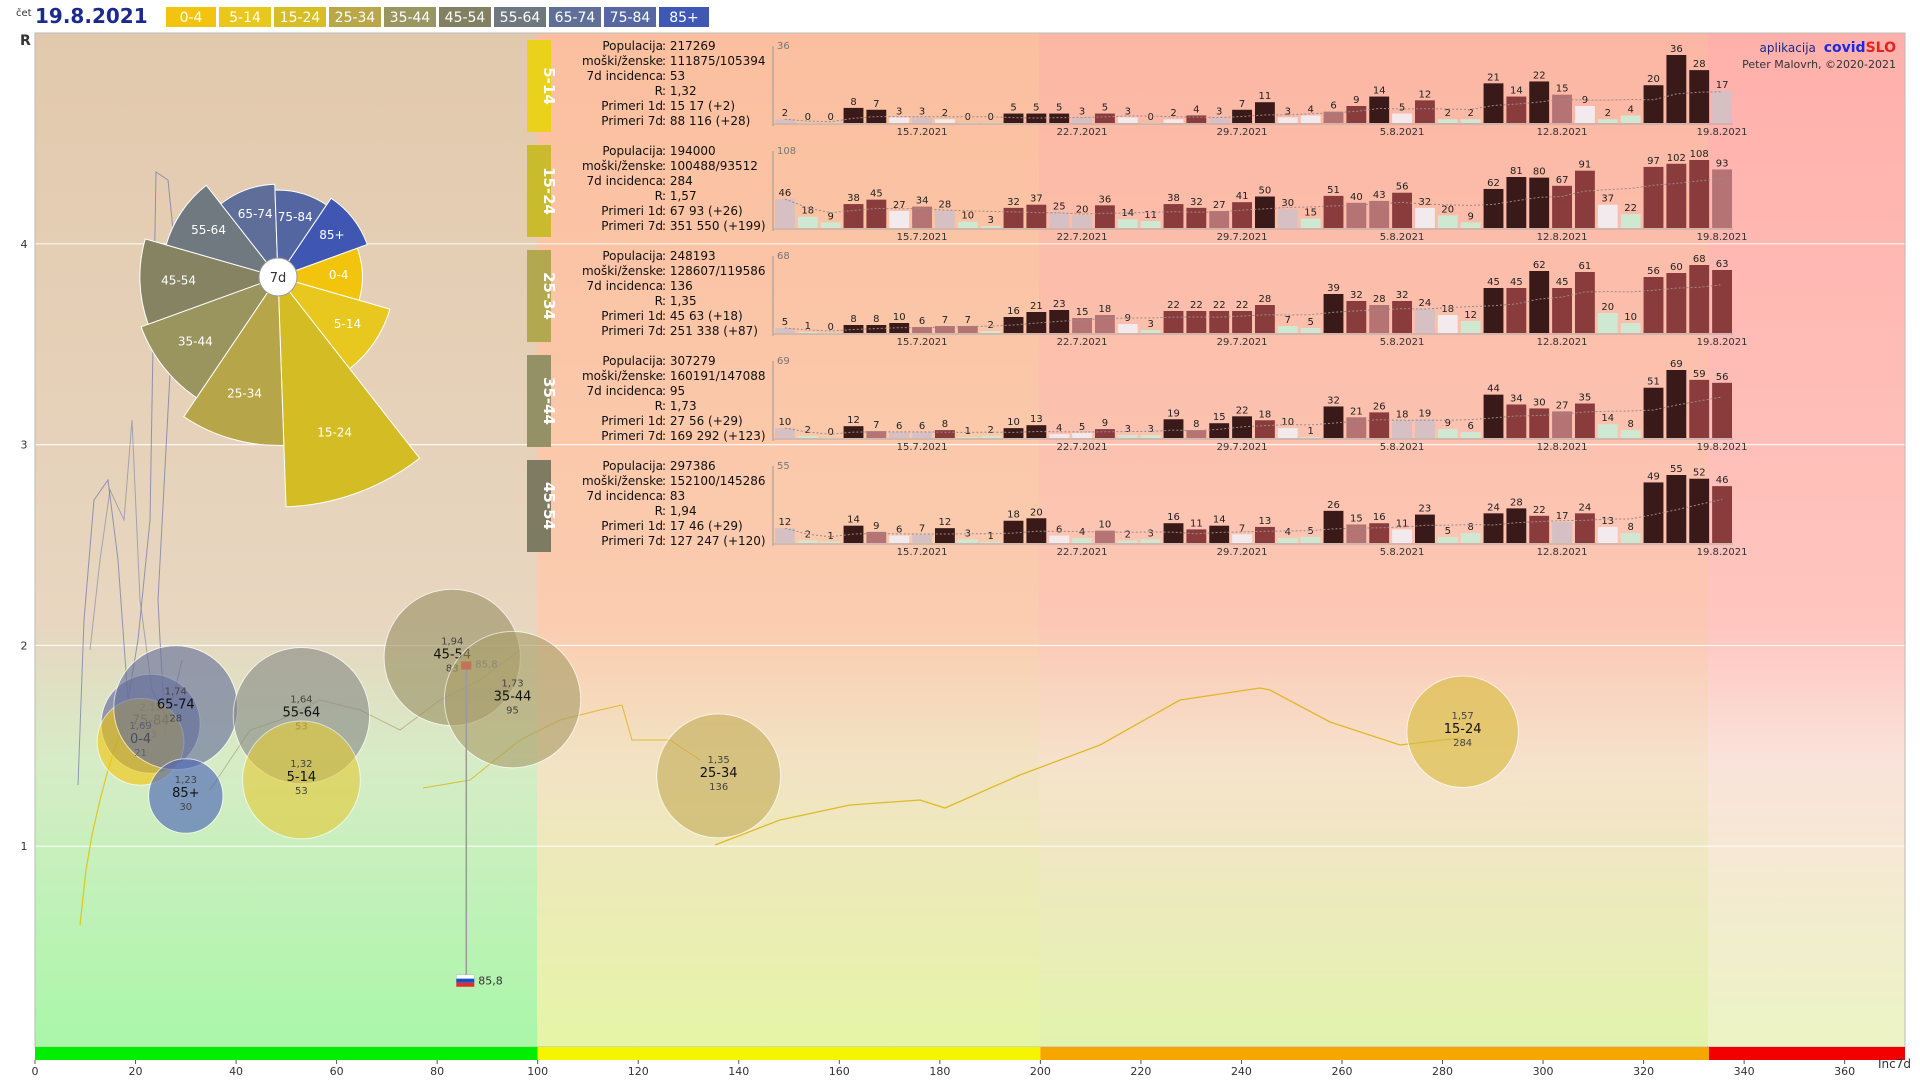 Image resolution: width=1920 pixels, height=1080 pixels. Describe the element at coordinates (1253, 415) in the screenshot. I see `panel-trend-line` at that location.